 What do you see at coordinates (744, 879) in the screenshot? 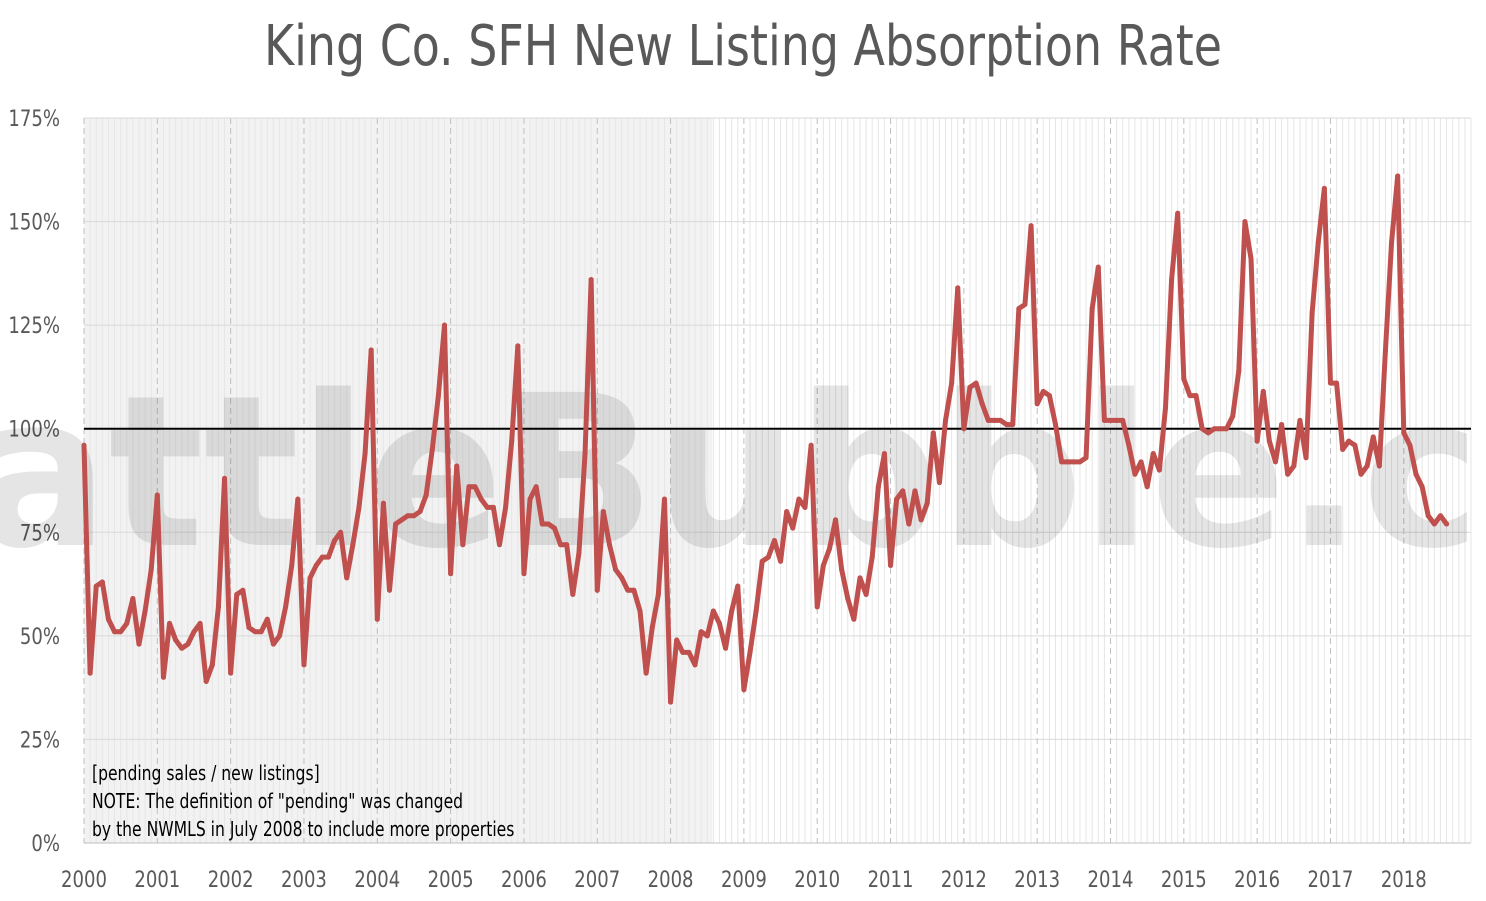
I see `x-tick-label: 2009` at bounding box center [744, 879].